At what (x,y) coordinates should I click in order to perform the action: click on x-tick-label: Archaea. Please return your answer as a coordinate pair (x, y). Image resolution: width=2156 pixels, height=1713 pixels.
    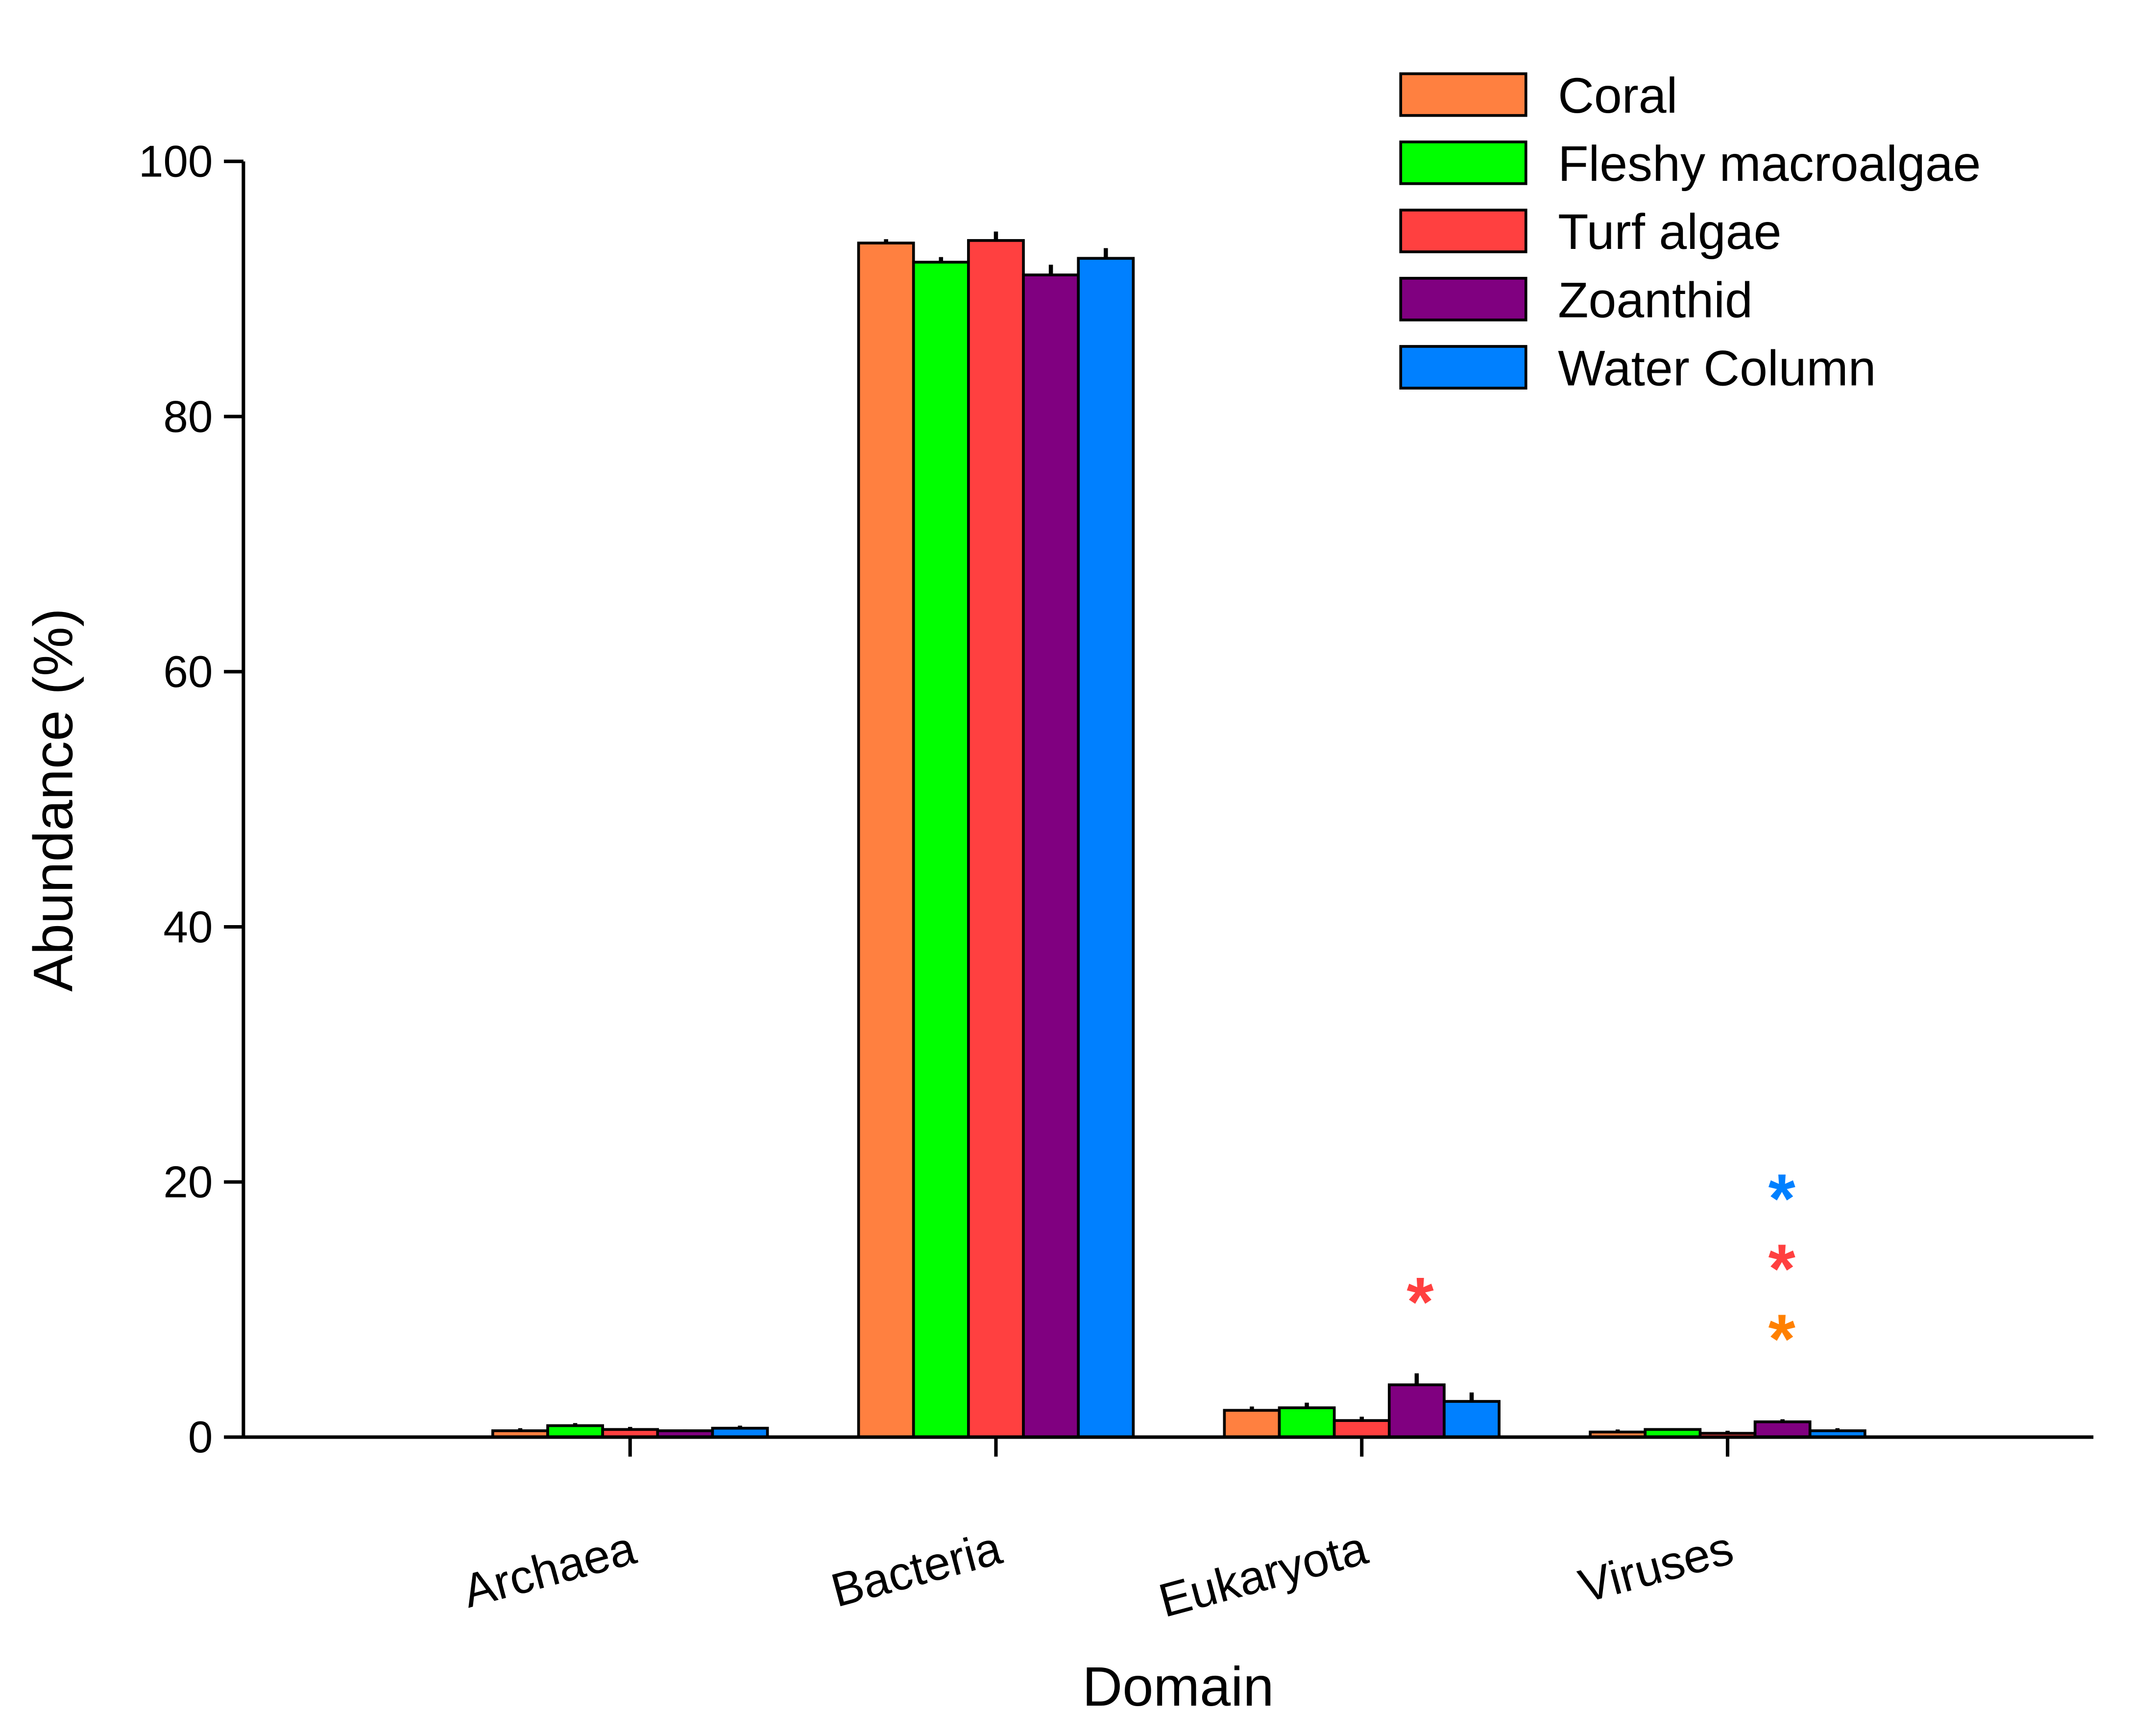
    Looking at the image, I should click on (549, 1569).